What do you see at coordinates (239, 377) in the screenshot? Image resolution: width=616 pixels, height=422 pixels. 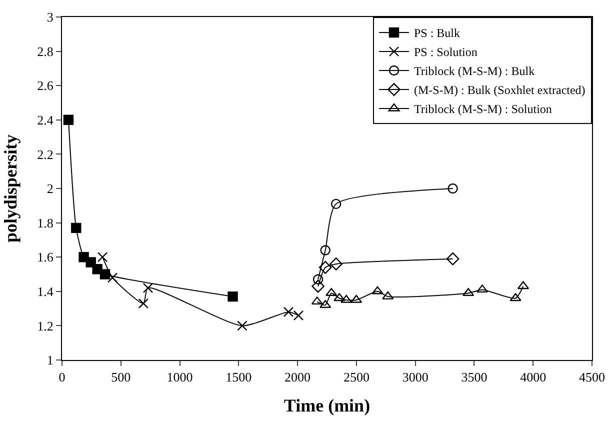 I see `x-tick-label: 1500` at bounding box center [239, 377].